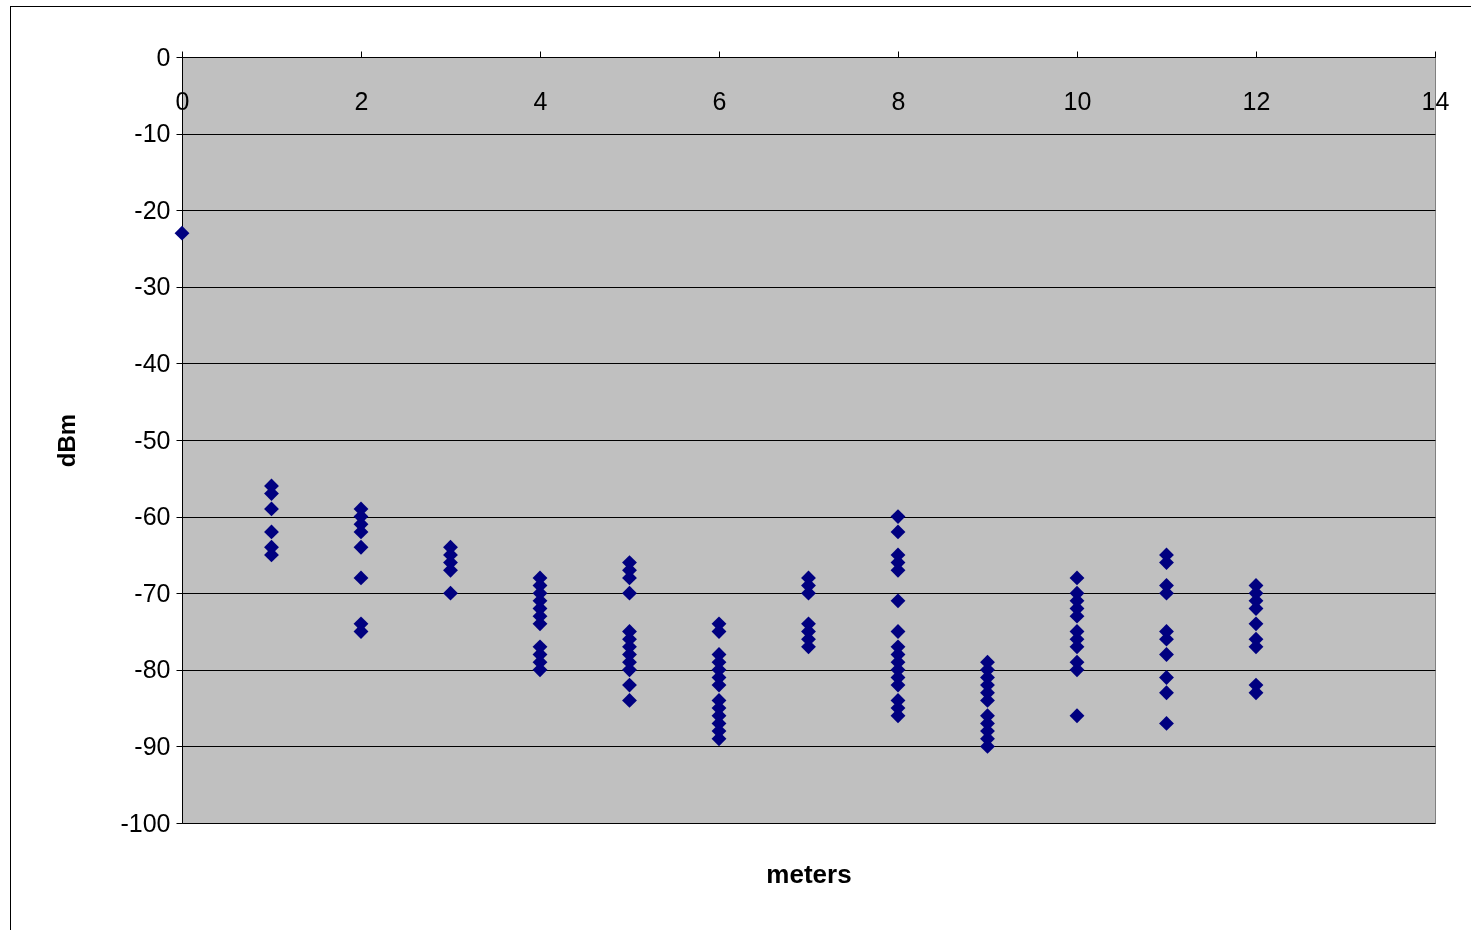 This screenshot has height=930, width=1471. Describe the element at coordinates (67, 440) in the screenshot. I see `y-axis-title: dBm` at that location.